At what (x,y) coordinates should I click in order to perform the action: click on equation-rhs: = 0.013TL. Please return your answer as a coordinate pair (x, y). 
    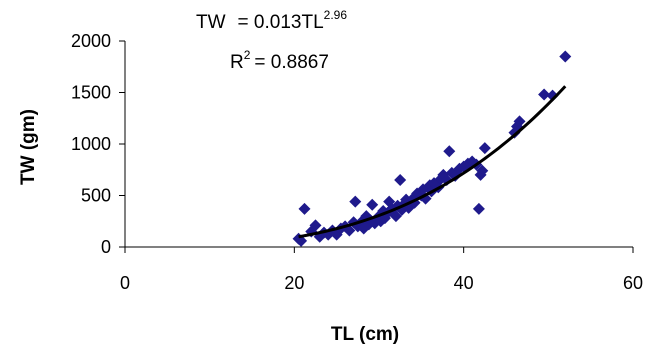
    Looking at the image, I should click on (281, 22).